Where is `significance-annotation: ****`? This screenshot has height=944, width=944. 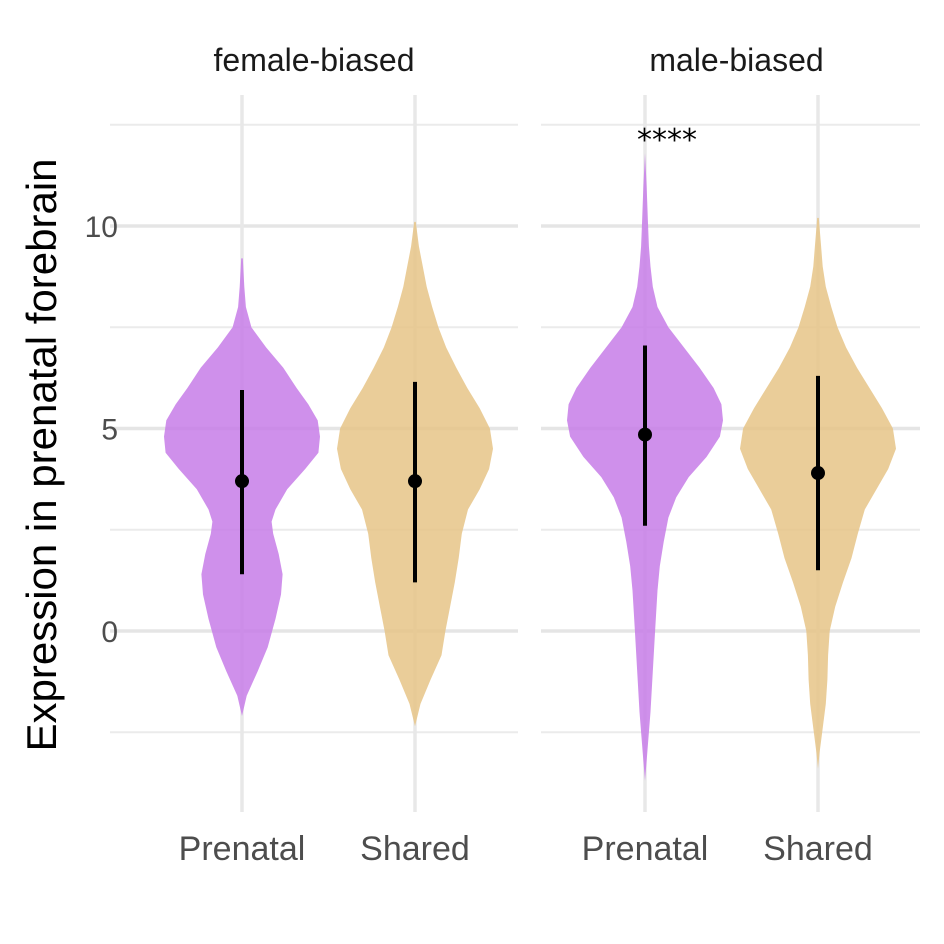 significance-annotation: **** is located at coordinates (667, 140).